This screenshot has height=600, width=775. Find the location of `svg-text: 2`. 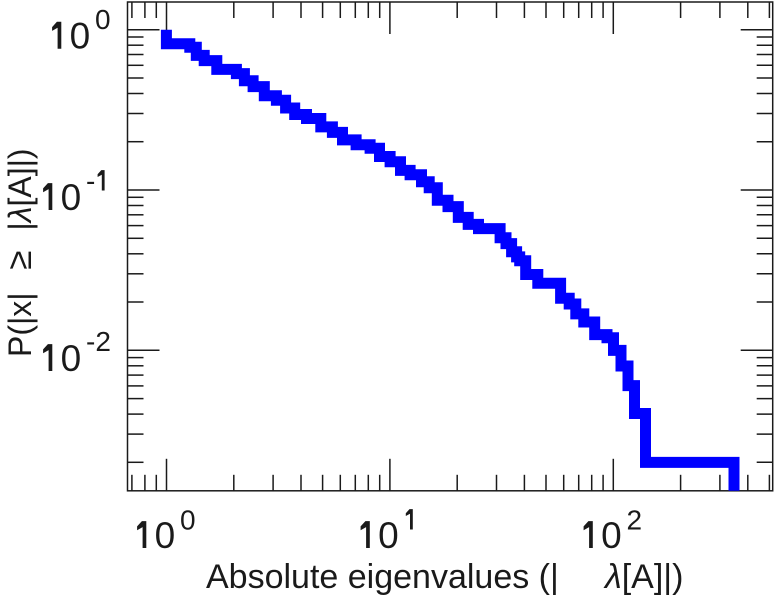

svg-text: 2 is located at coordinates (635, 520).